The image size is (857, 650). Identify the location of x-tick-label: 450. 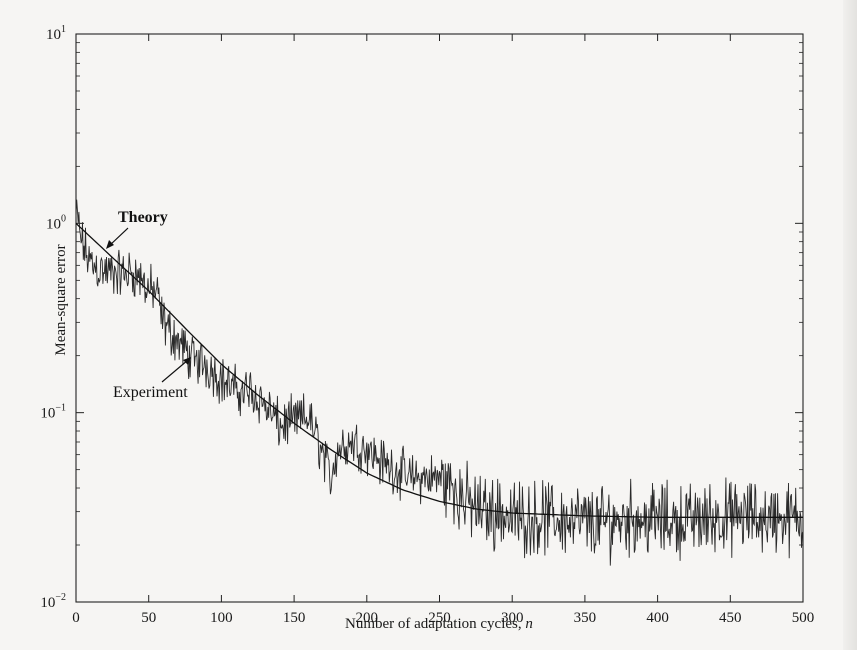
(730, 618).